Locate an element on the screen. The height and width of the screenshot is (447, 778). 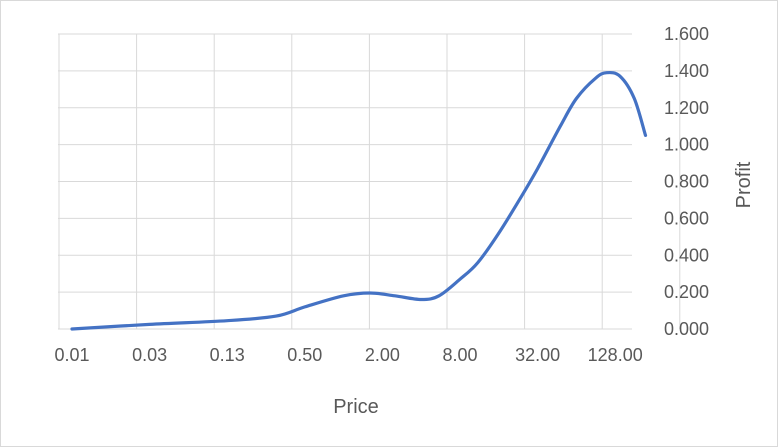
x-tick-label: 2.00 is located at coordinates (382, 355).